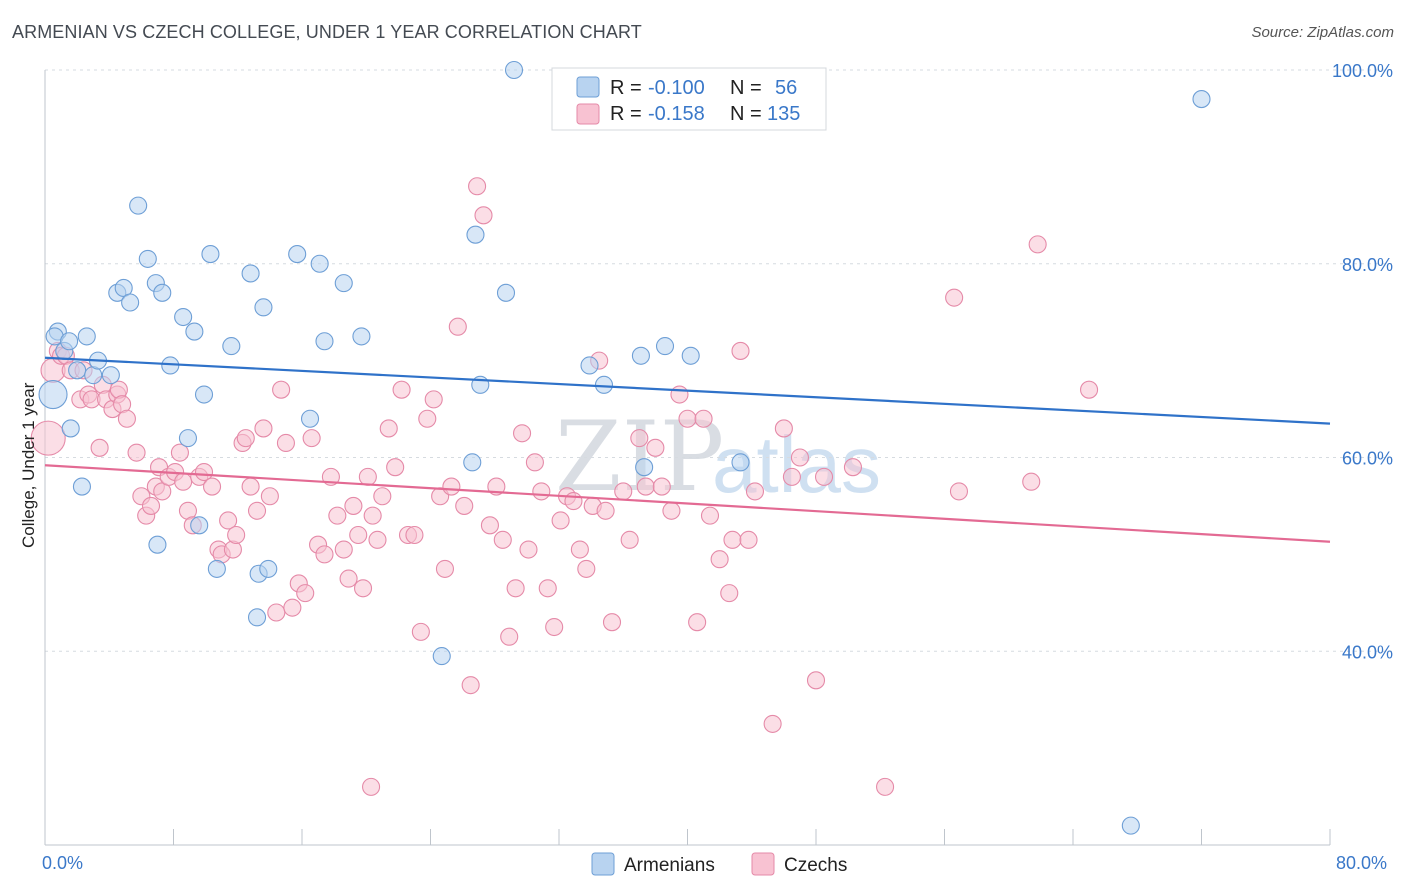  What do you see at coordinates (588, 87) in the screenshot?
I see `legend-swatch-armenians` at bounding box center [588, 87].